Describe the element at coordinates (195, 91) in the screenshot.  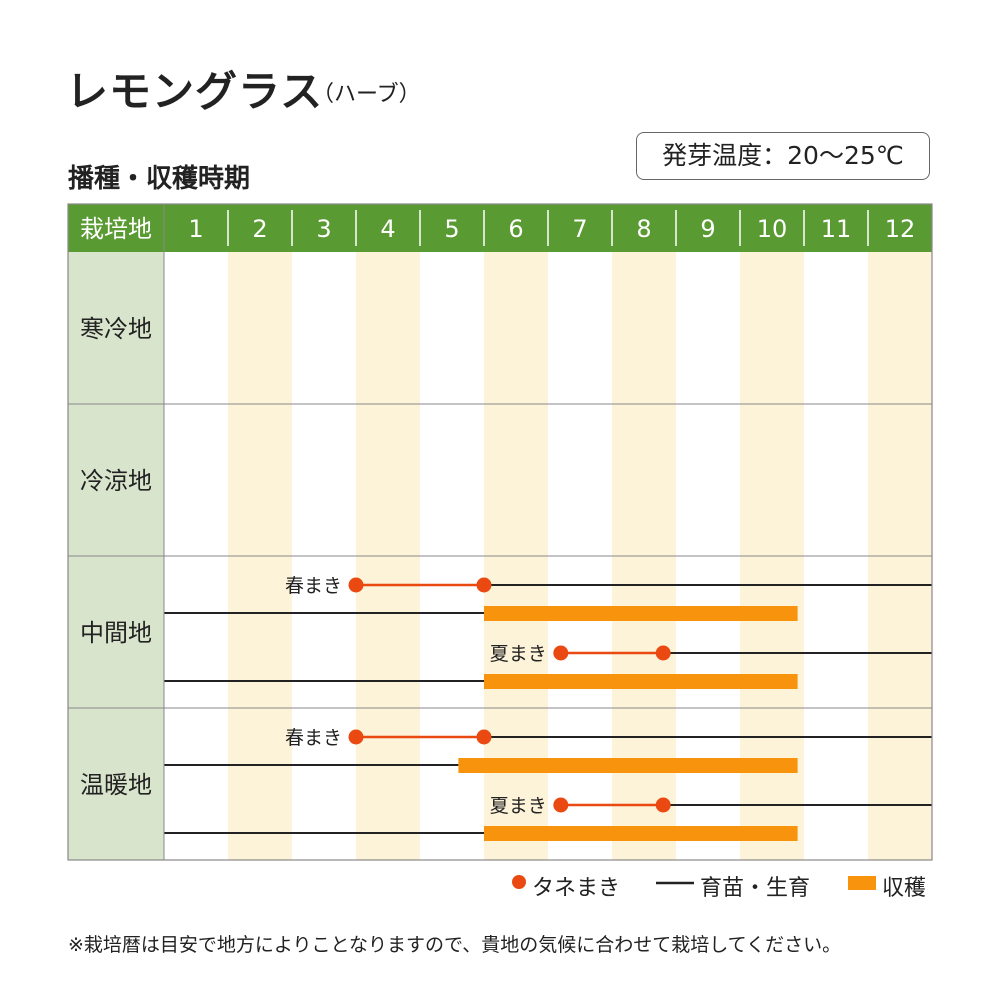
I see `page-title: レモングラス` at that location.